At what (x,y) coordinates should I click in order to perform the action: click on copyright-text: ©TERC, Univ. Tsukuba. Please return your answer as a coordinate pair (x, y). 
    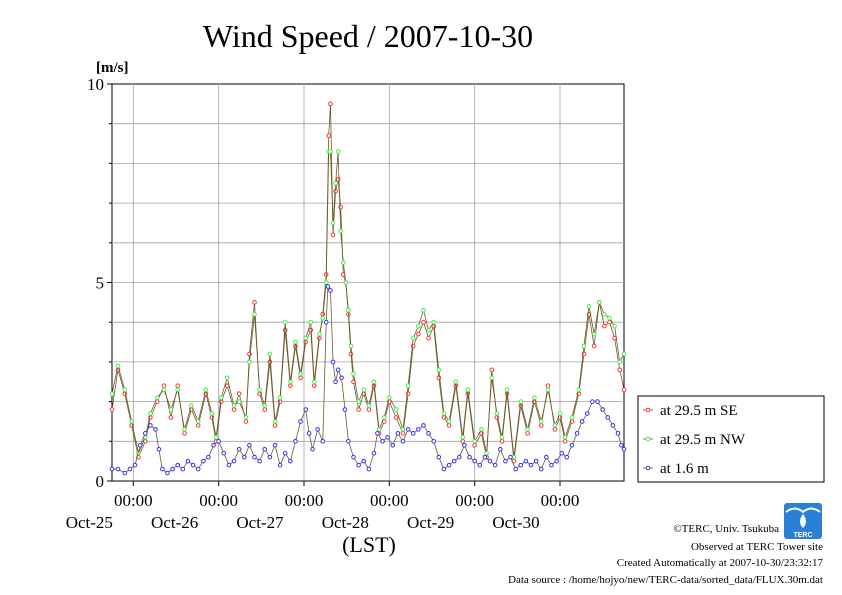
    Looking at the image, I should click on (726, 529).